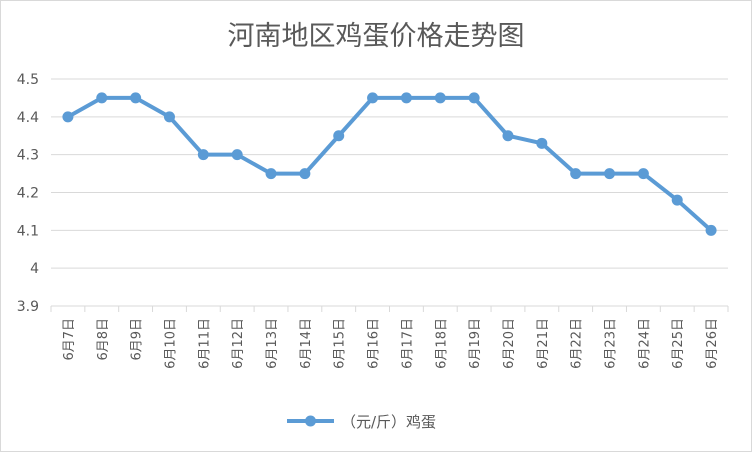 Image resolution: width=752 pixels, height=452 pixels. I want to click on legend-label: （元/斤）鸡蛋, so click(388, 422).